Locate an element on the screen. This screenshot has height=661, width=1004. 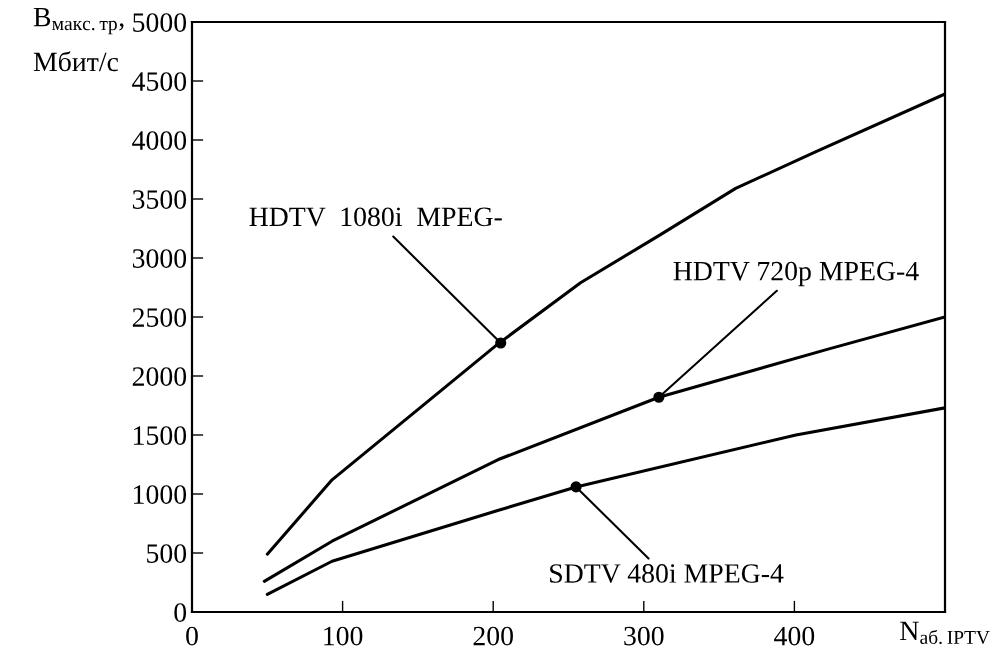
annotation: HDTV 720p MPEG-4 is located at coordinates (796, 274).